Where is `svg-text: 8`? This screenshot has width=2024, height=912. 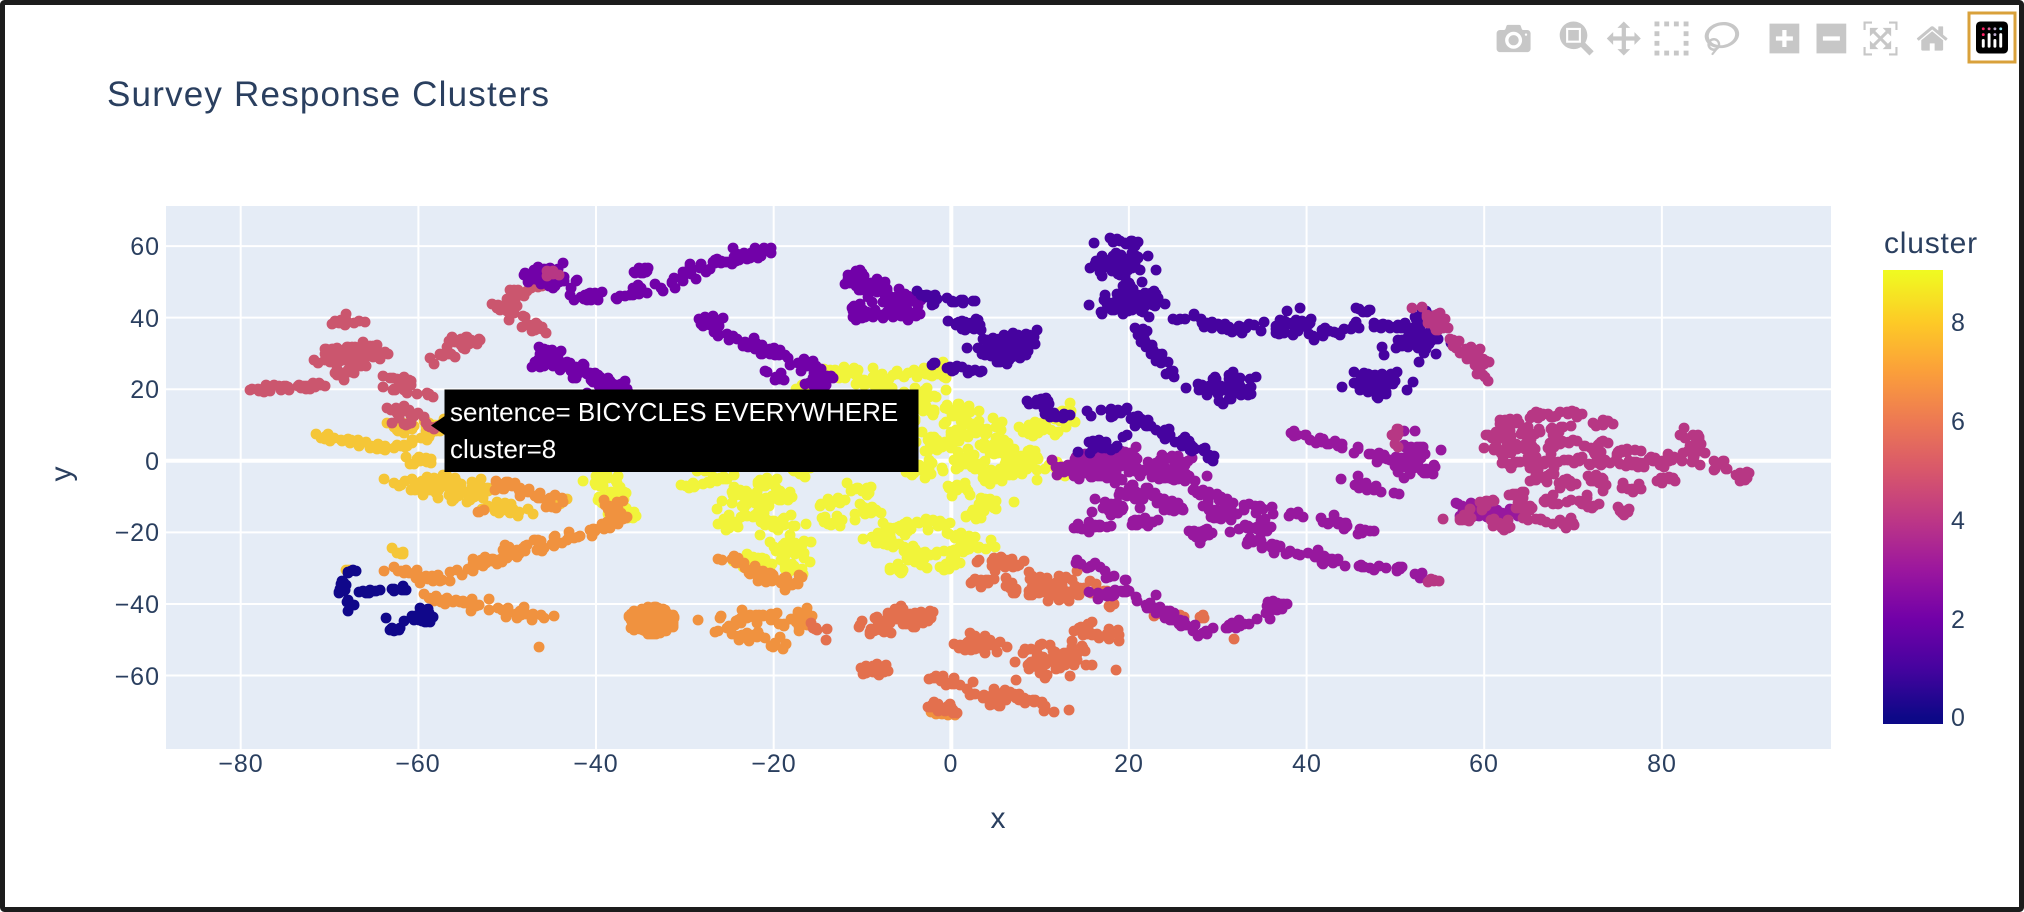
svg-text: 8 is located at coordinates (1958, 323).